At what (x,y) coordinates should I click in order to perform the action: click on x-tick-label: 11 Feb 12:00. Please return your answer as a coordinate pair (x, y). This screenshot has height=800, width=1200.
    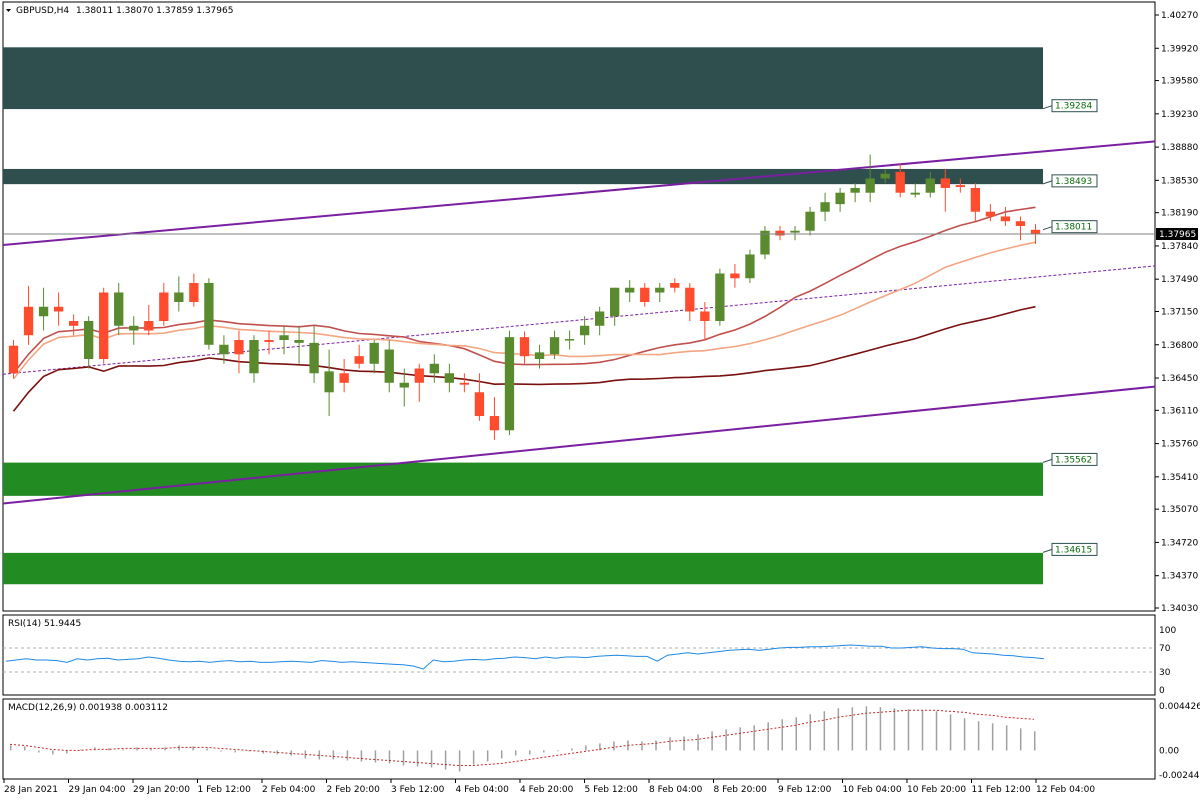
    Looking at the image, I should click on (1001, 790).